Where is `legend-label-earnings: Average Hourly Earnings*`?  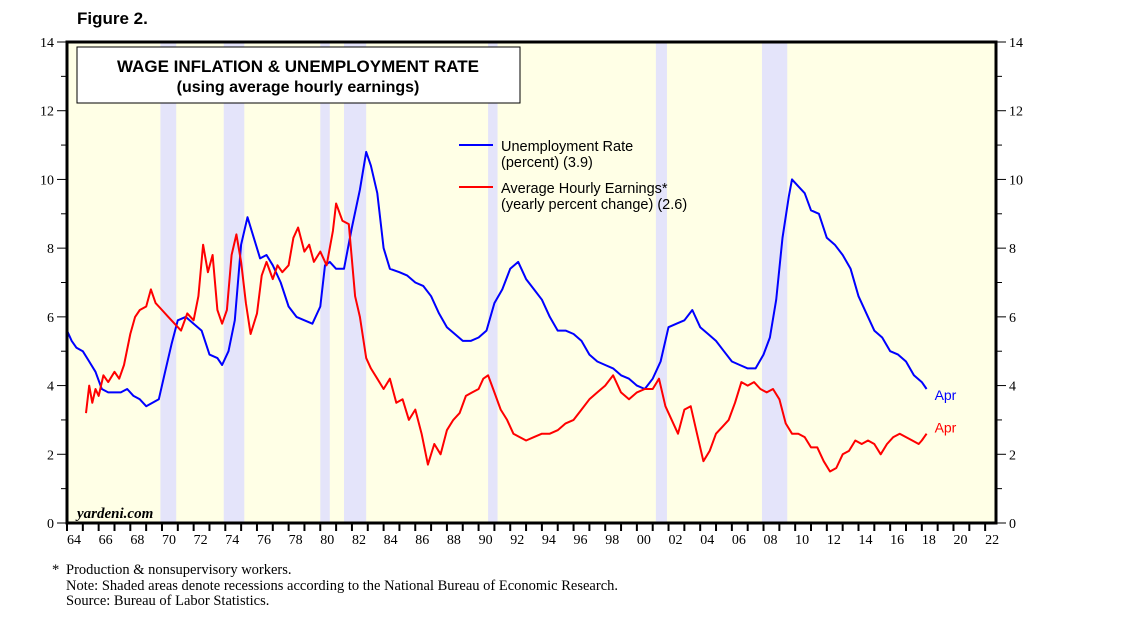
legend-label-earnings: Average Hourly Earnings* is located at coordinates (584, 189).